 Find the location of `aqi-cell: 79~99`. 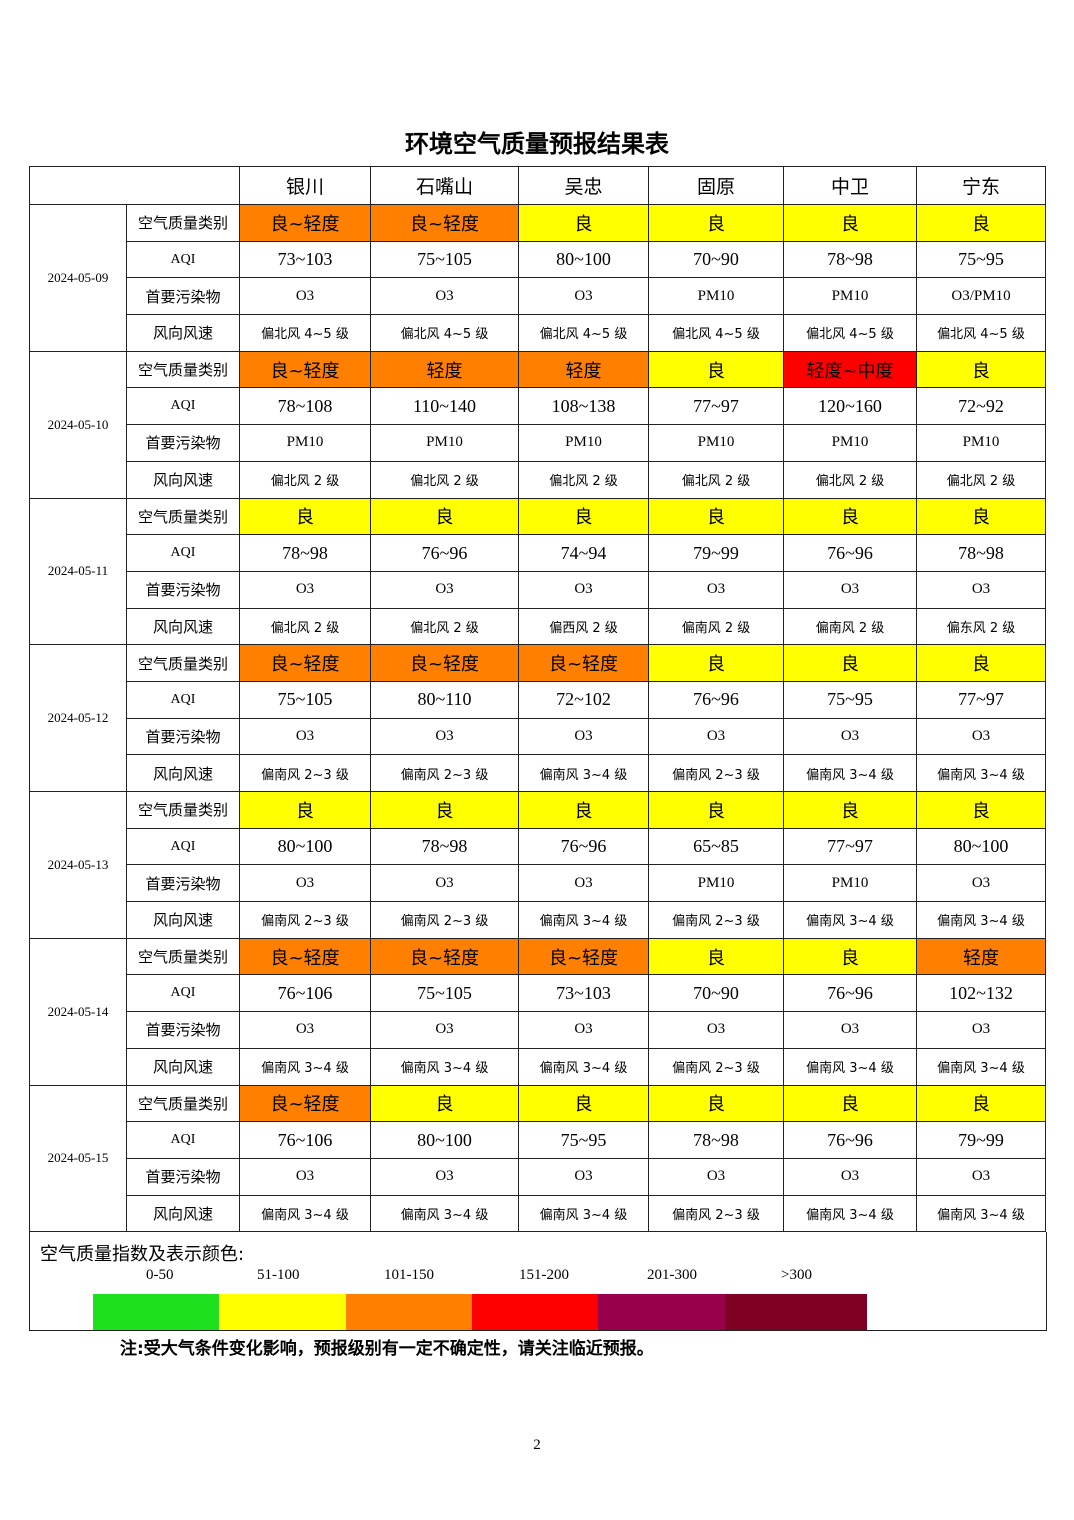

aqi-cell: 79~99 is located at coordinates (716, 553).